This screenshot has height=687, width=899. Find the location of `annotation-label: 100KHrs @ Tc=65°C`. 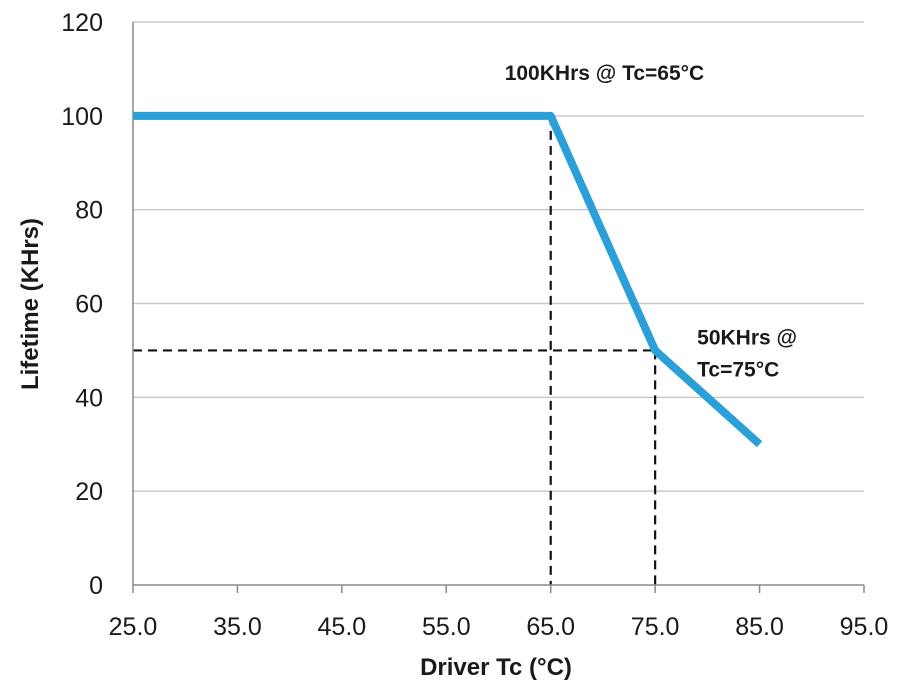

annotation-label: 100KHrs @ Tc=65°C is located at coordinates (605, 73).